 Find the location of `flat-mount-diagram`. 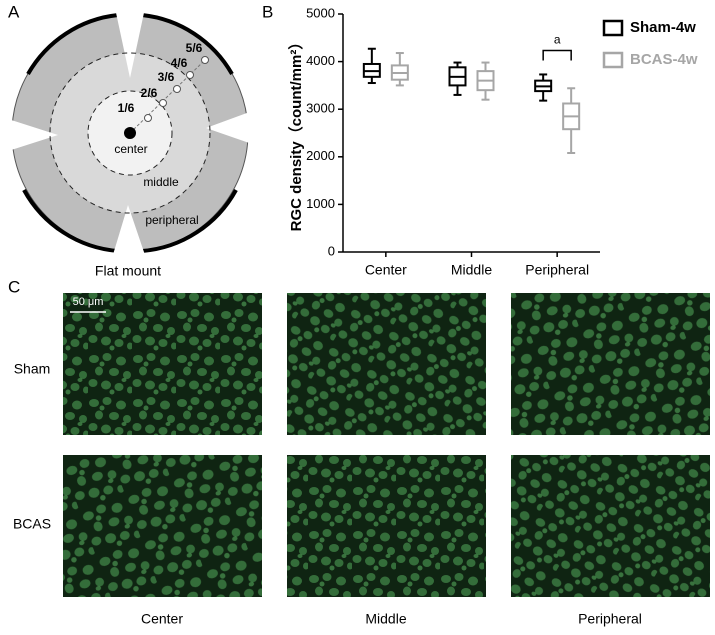

flat-mount-diagram is located at coordinates (130, 133).